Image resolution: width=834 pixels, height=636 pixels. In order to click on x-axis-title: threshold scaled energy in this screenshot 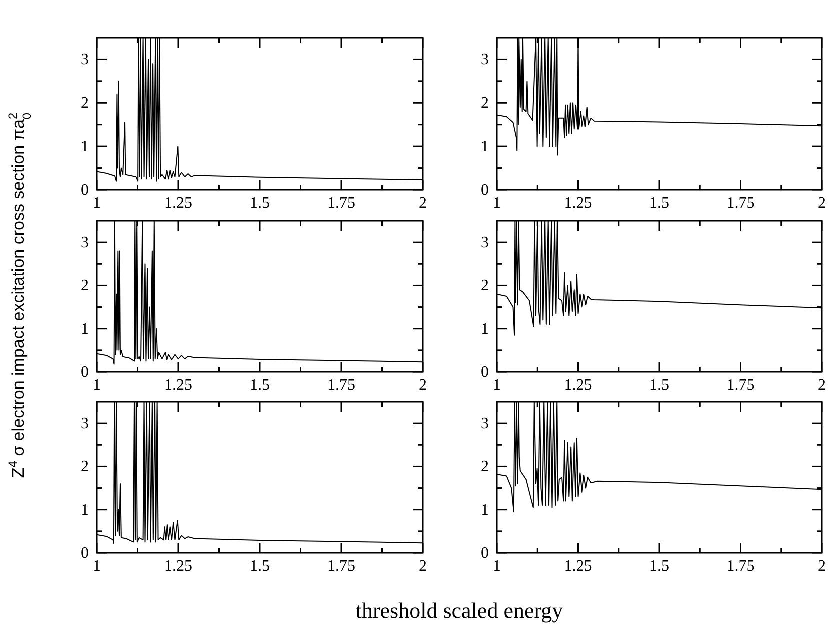, I will do `click(460, 610)`.